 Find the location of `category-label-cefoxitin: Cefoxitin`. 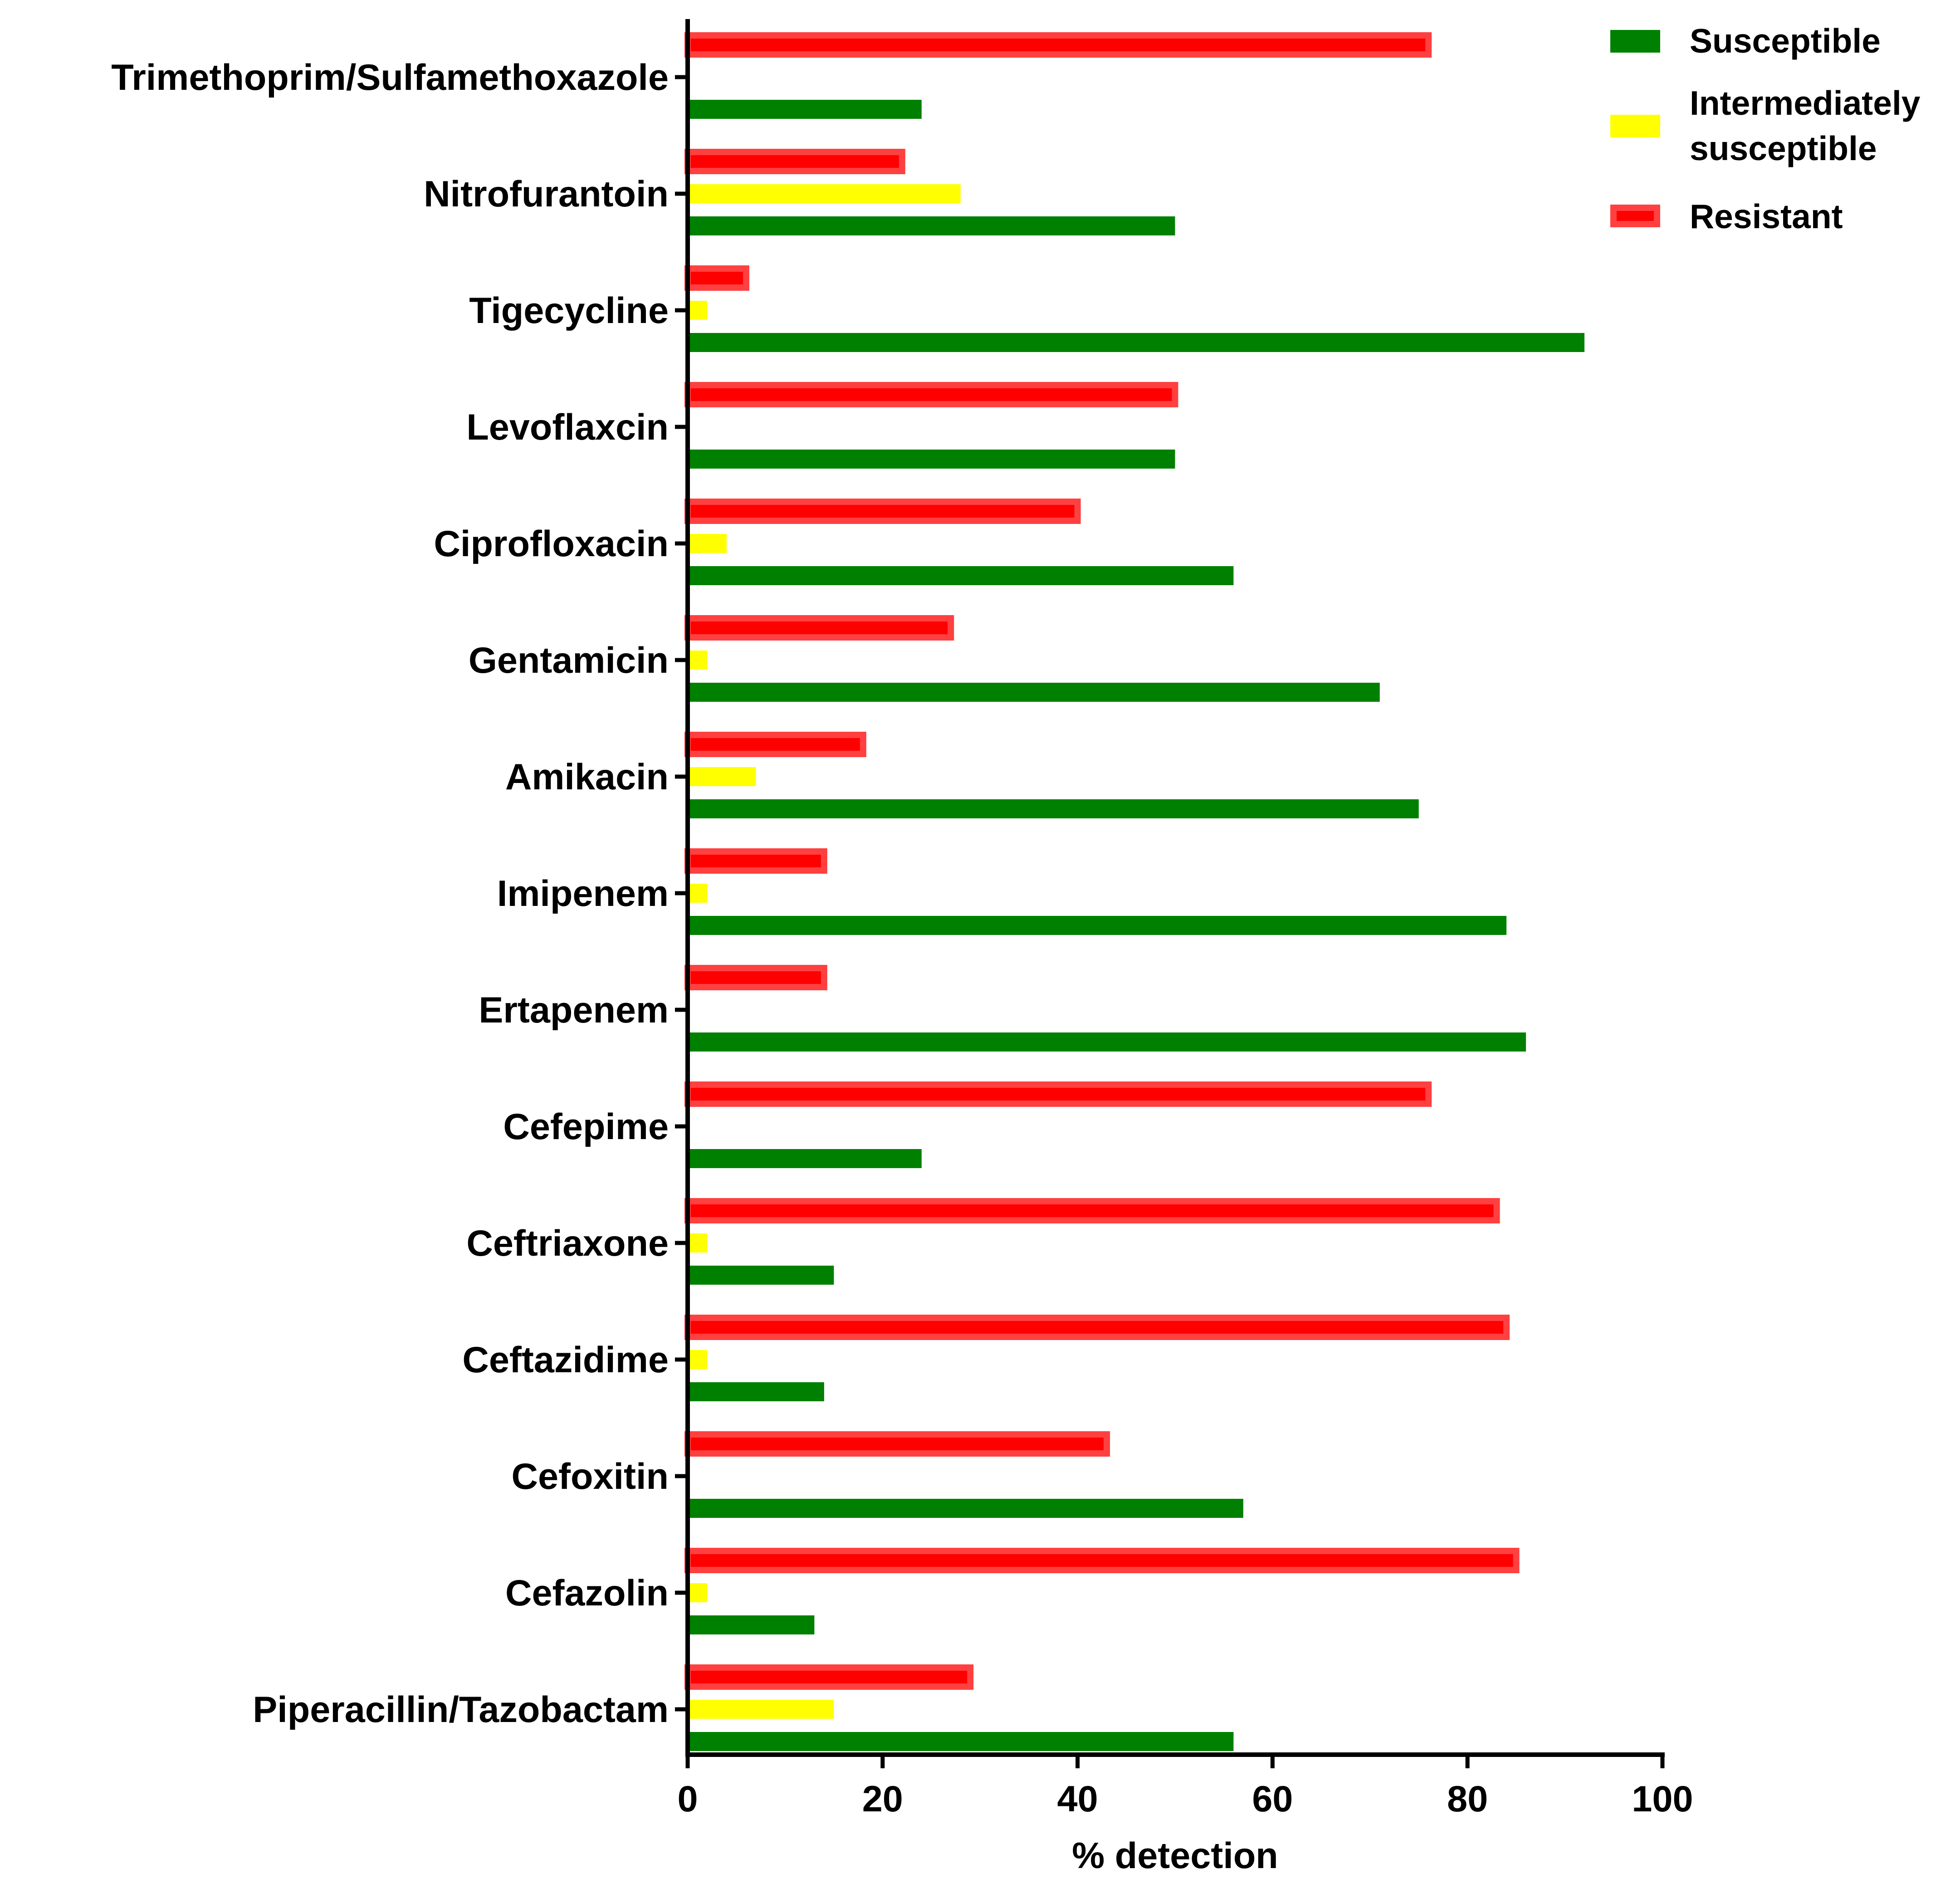

category-label-cefoxitin: Cefoxitin is located at coordinates (590, 1476).